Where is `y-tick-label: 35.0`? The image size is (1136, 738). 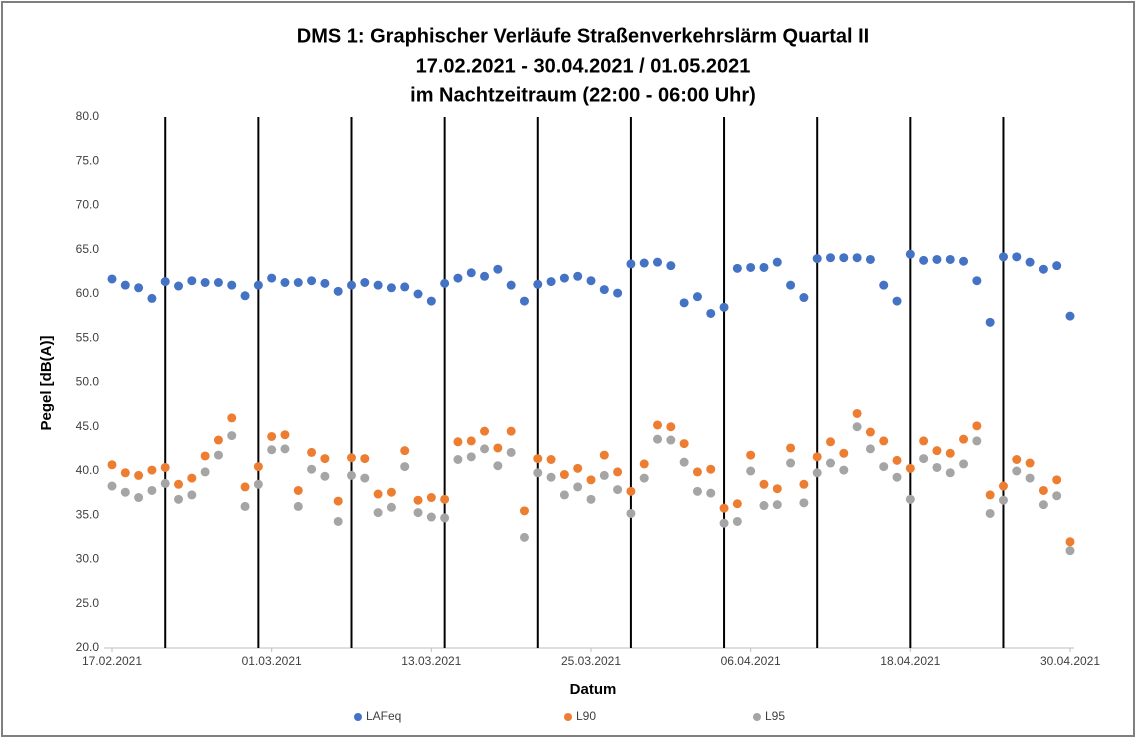
y-tick-label: 35.0 is located at coordinates (88, 514).